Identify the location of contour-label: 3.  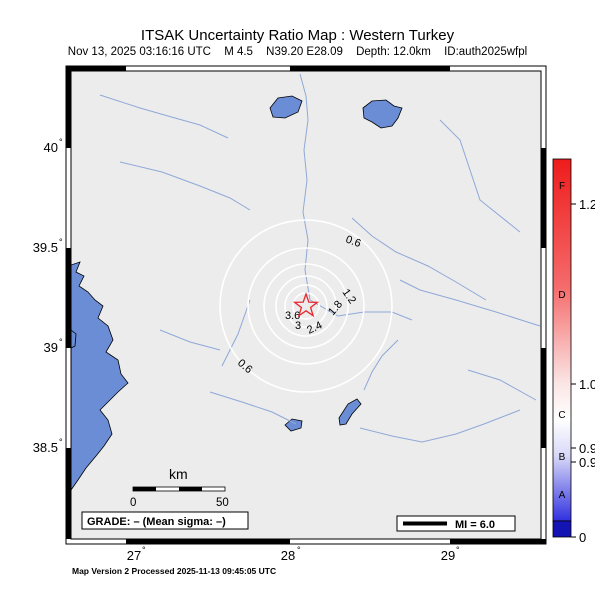
(298, 326).